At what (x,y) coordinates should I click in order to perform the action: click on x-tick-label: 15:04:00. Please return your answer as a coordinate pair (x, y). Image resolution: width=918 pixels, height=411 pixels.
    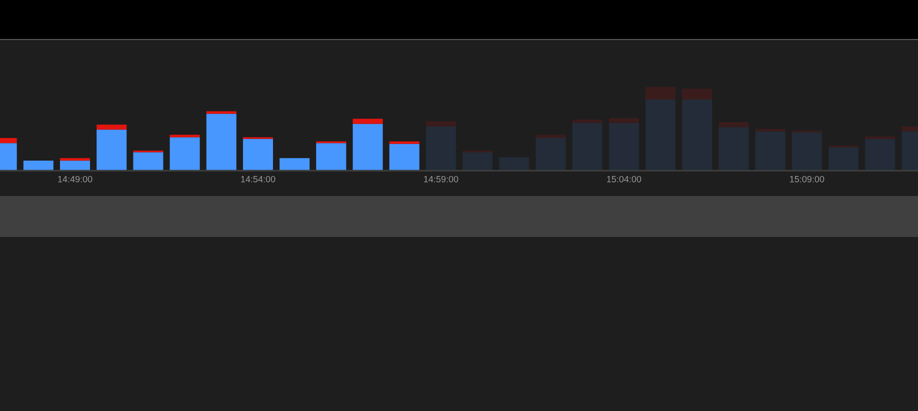
    Looking at the image, I should click on (624, 179).